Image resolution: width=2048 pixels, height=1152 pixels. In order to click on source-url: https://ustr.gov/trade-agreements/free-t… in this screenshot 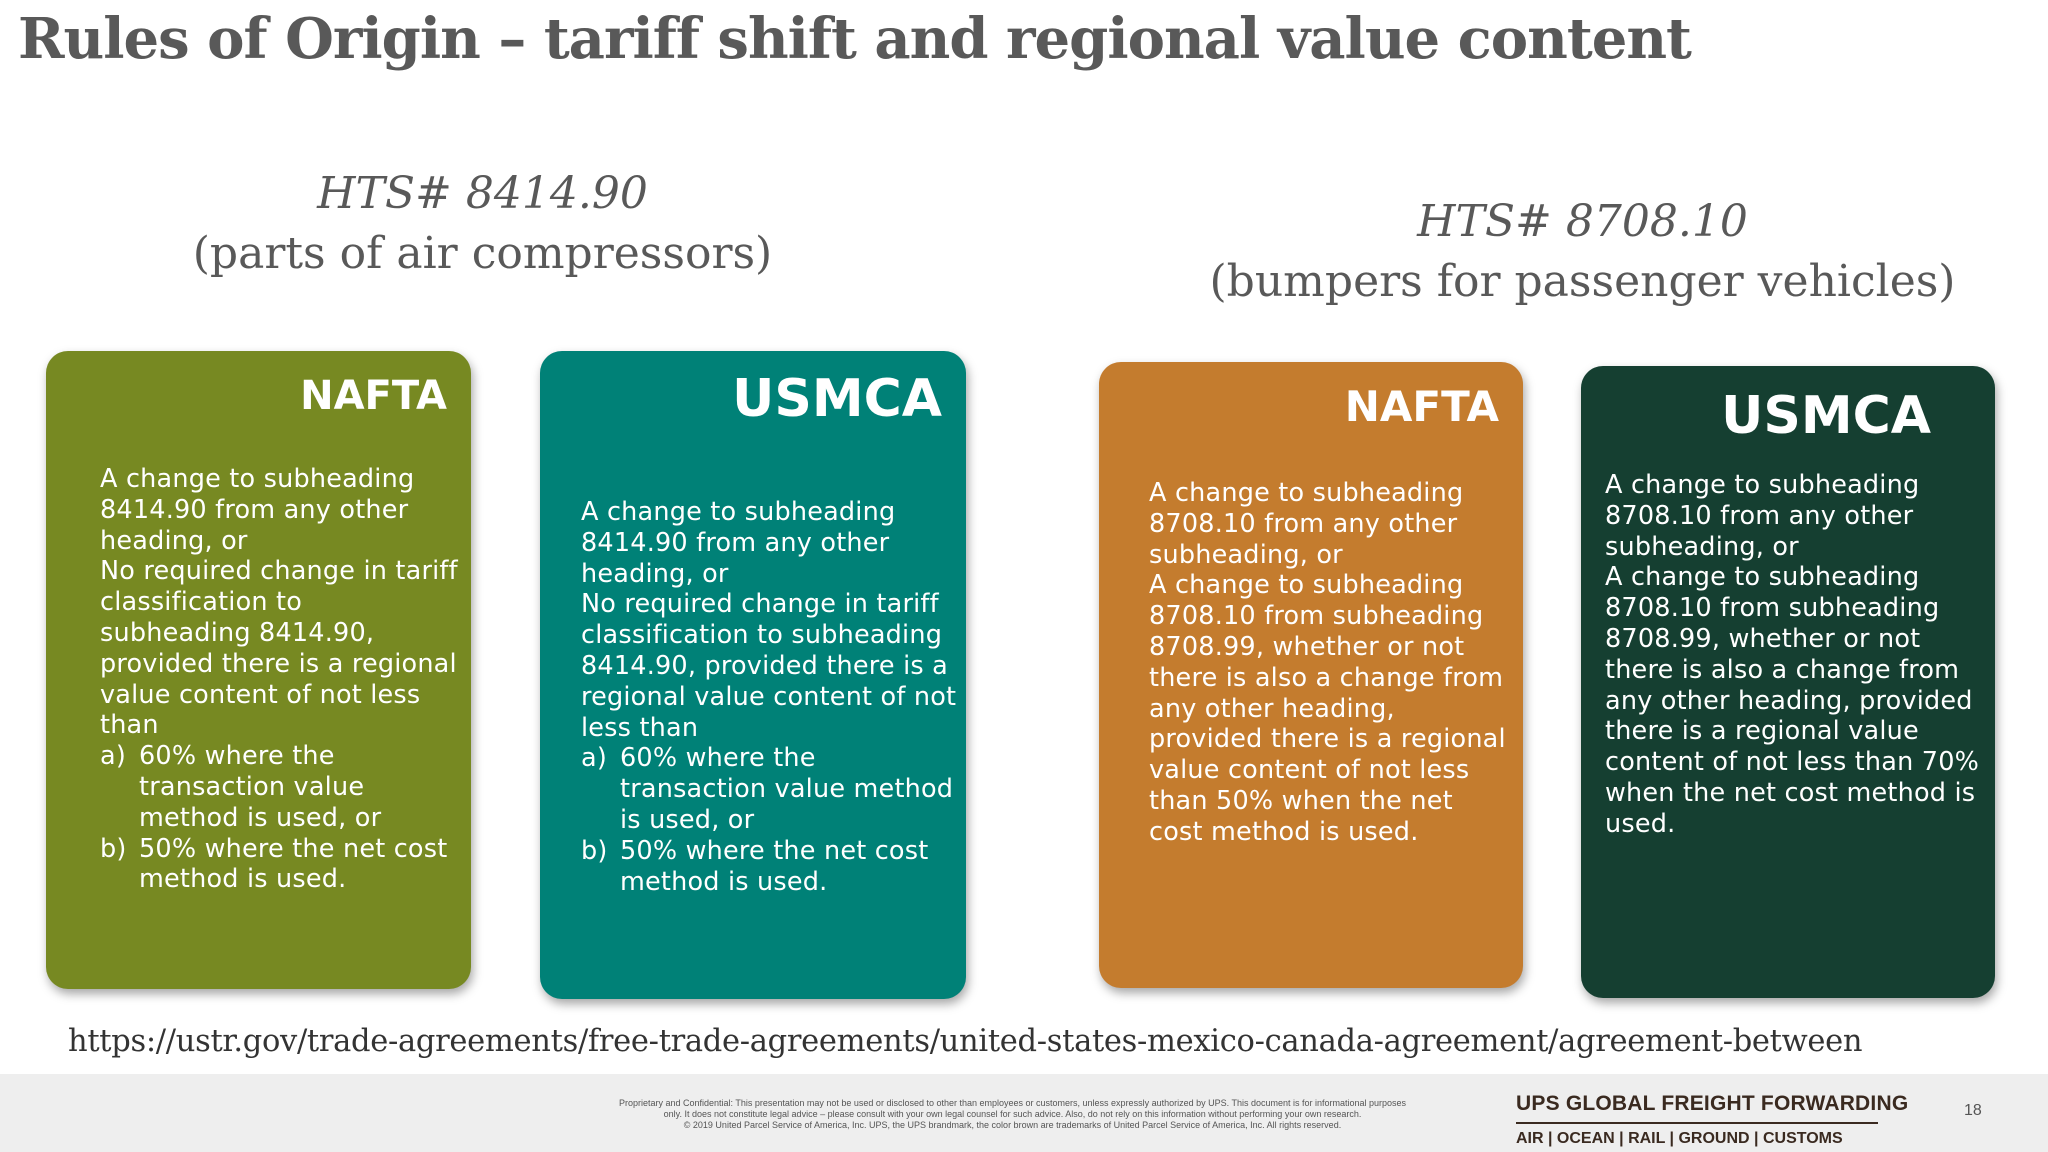, I will do `click(965, 1041)`.